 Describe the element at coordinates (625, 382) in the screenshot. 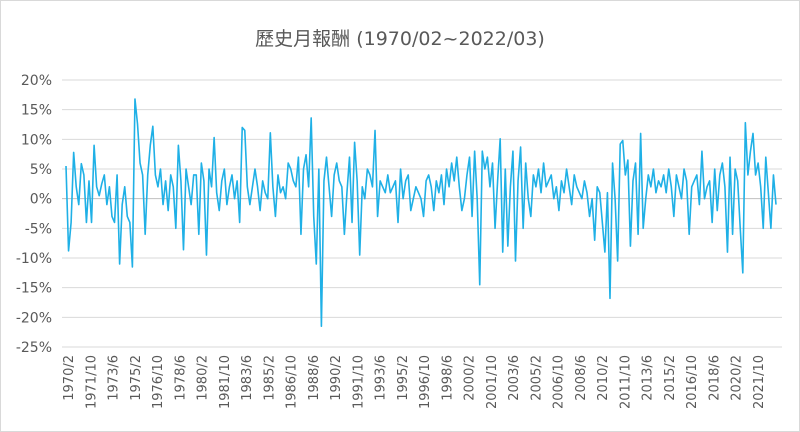

I see `x-tick-label: 2011/10` at that location.